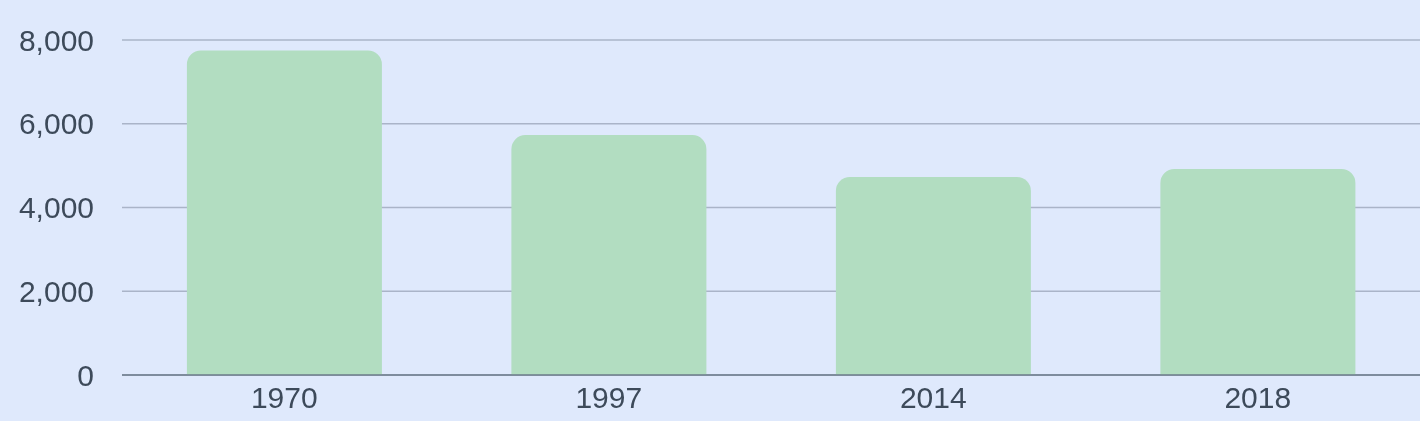 This screenshot has height=421, width=1420. I want to click on y-tick-label: 0, so click(85, 375).